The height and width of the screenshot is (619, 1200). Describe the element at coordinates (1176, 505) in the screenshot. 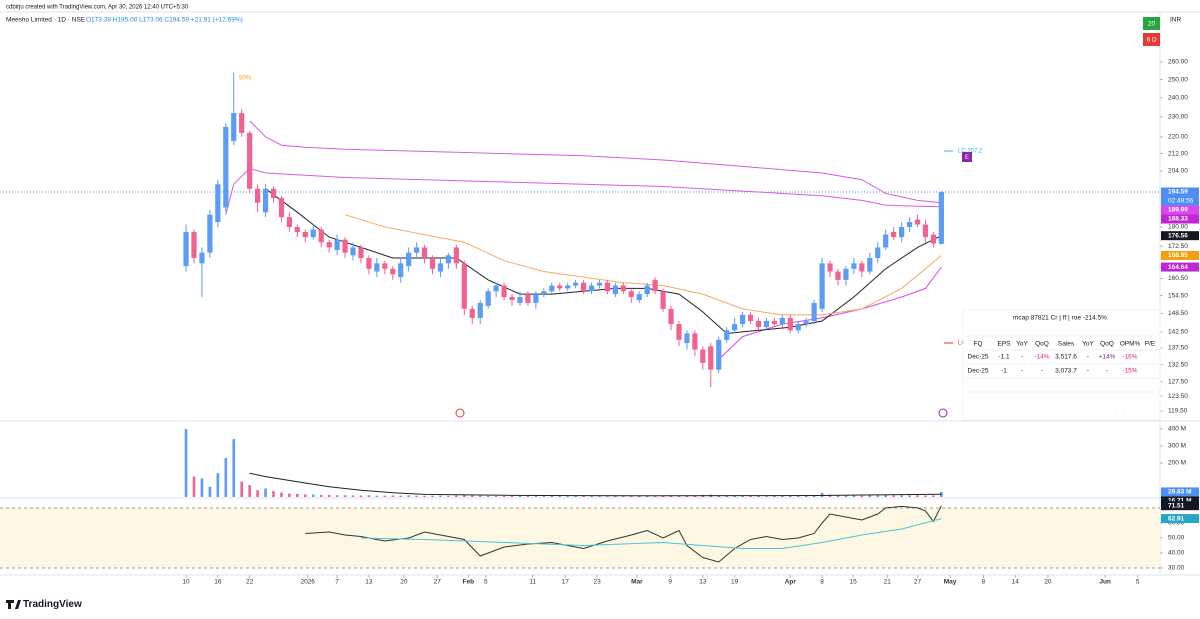

I see `axis-value-label: 71.51` at that location.